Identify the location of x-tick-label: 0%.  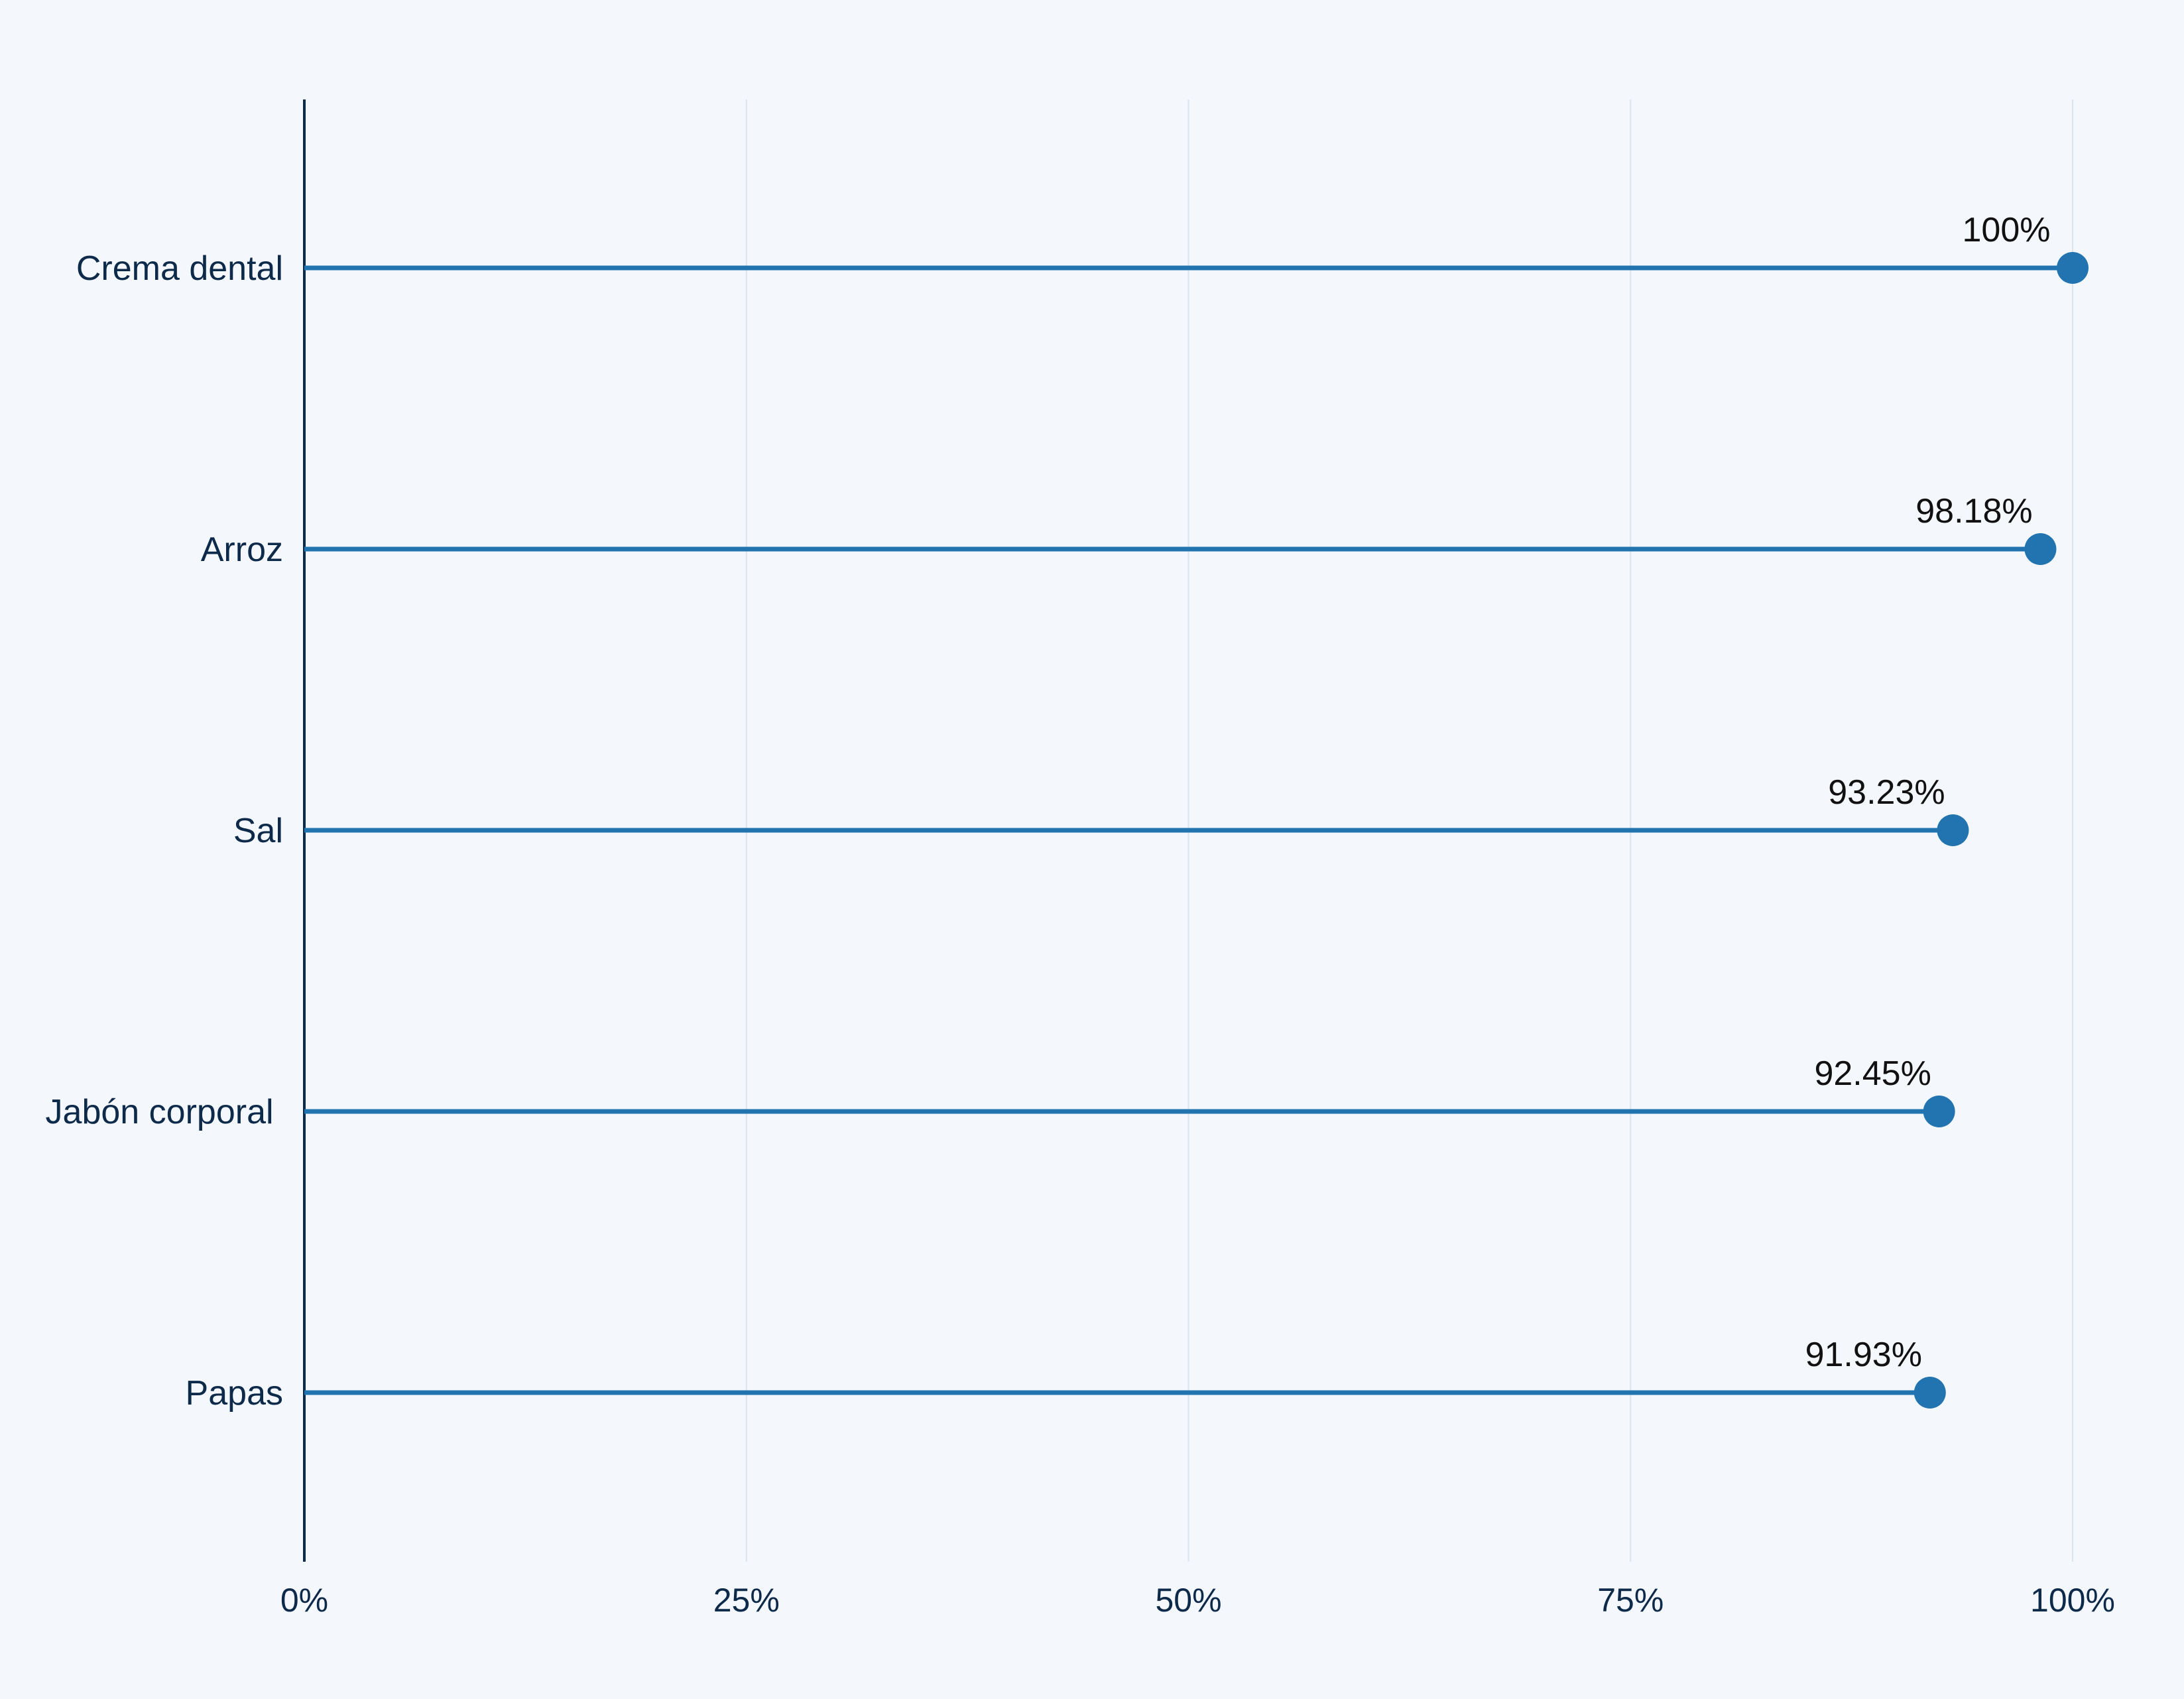
(304, 1600).